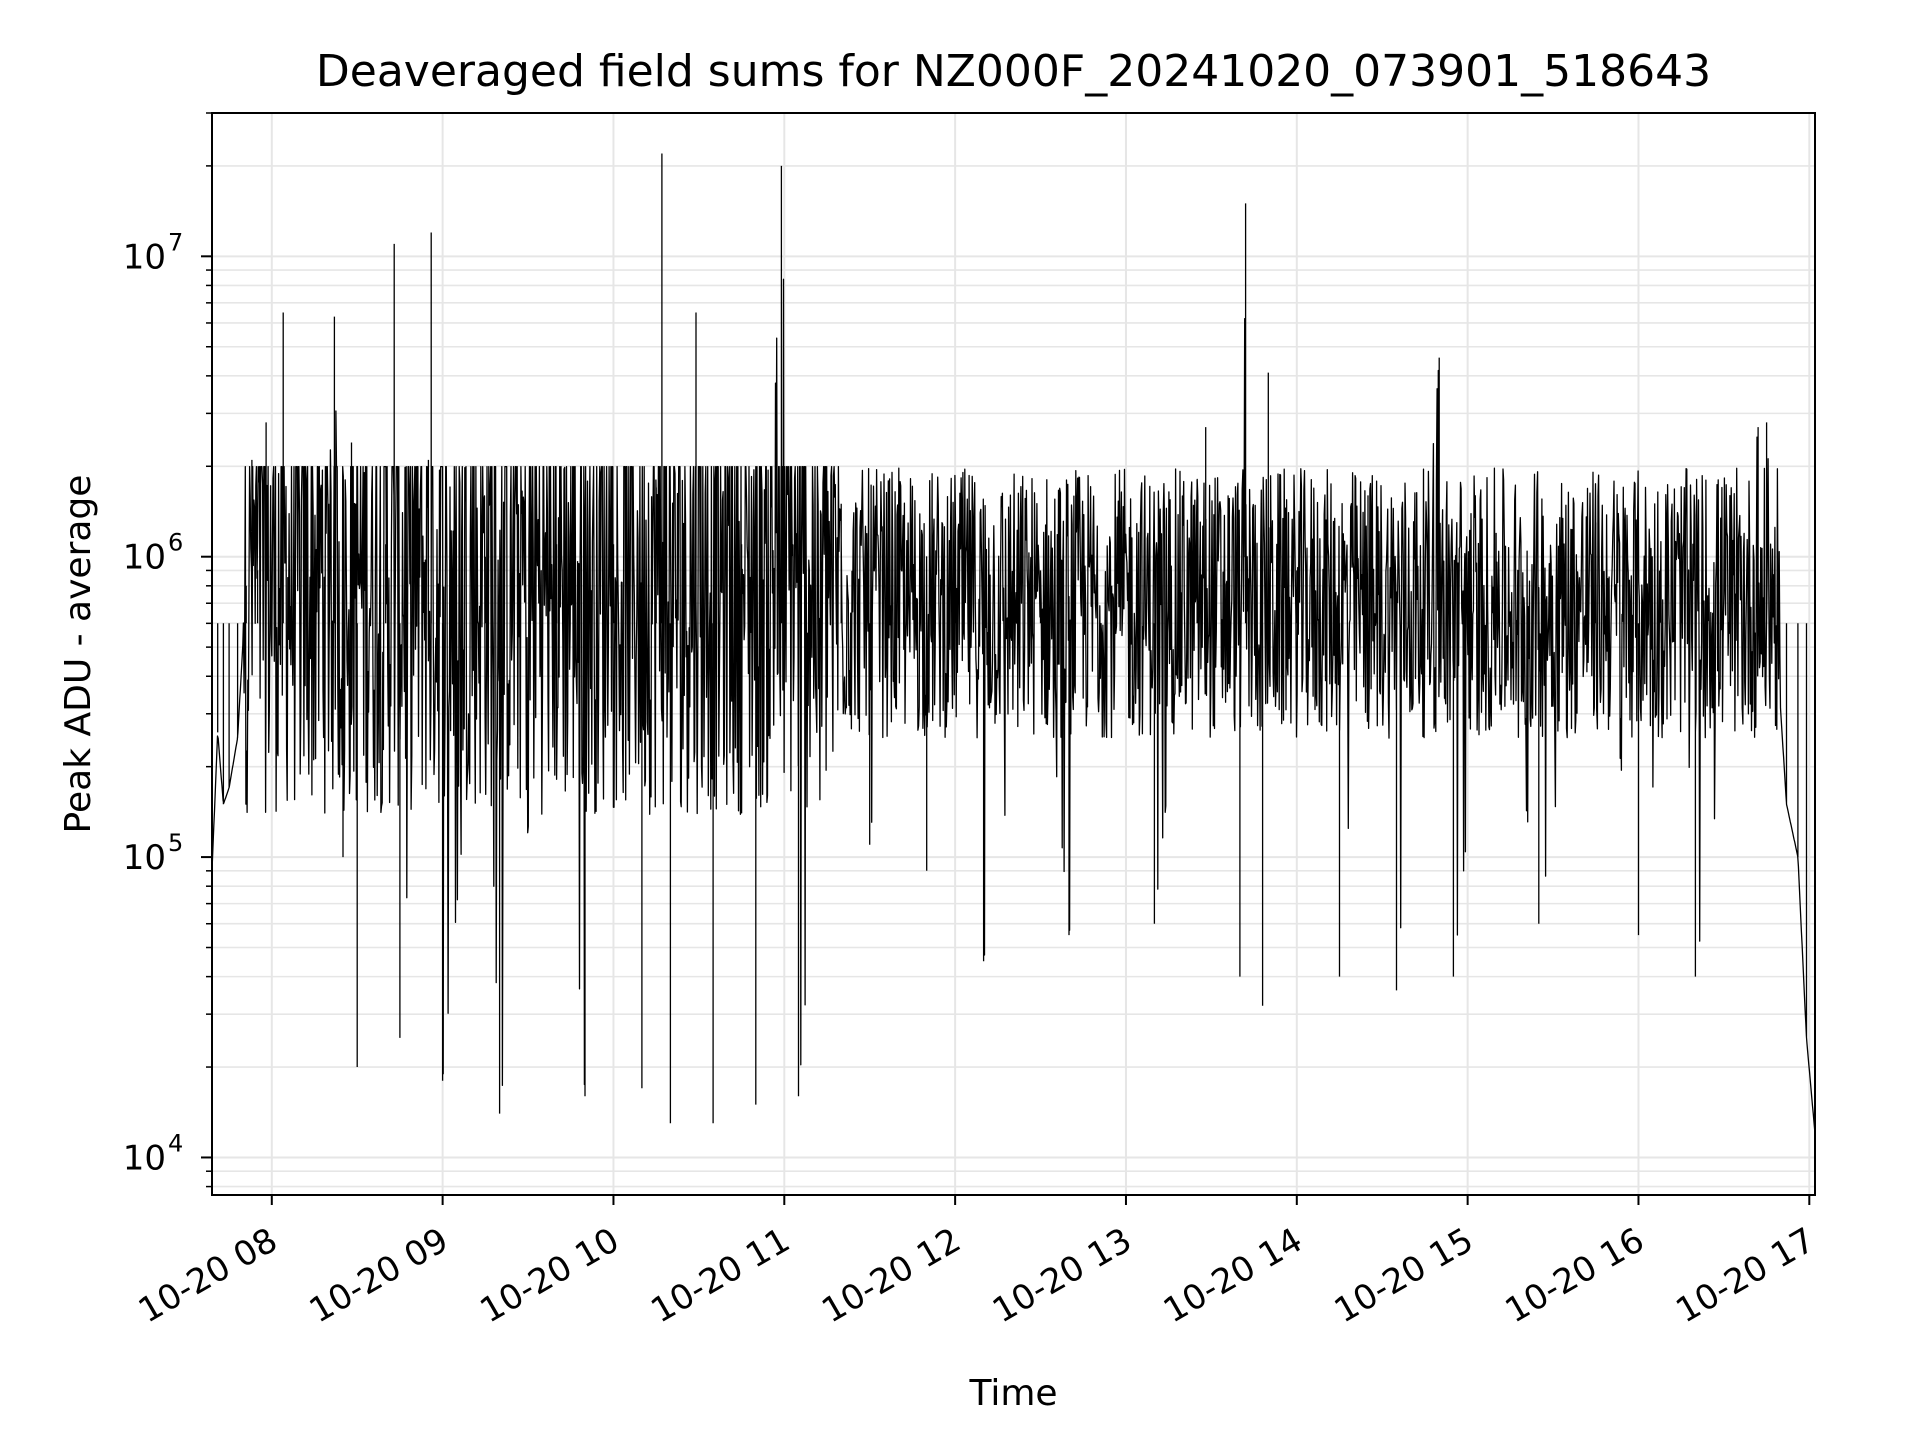 Image resolution: width=1920 pixels, height=1440 pixels. I want to click on y-tick-exponent: 4, so click(175, 1143).